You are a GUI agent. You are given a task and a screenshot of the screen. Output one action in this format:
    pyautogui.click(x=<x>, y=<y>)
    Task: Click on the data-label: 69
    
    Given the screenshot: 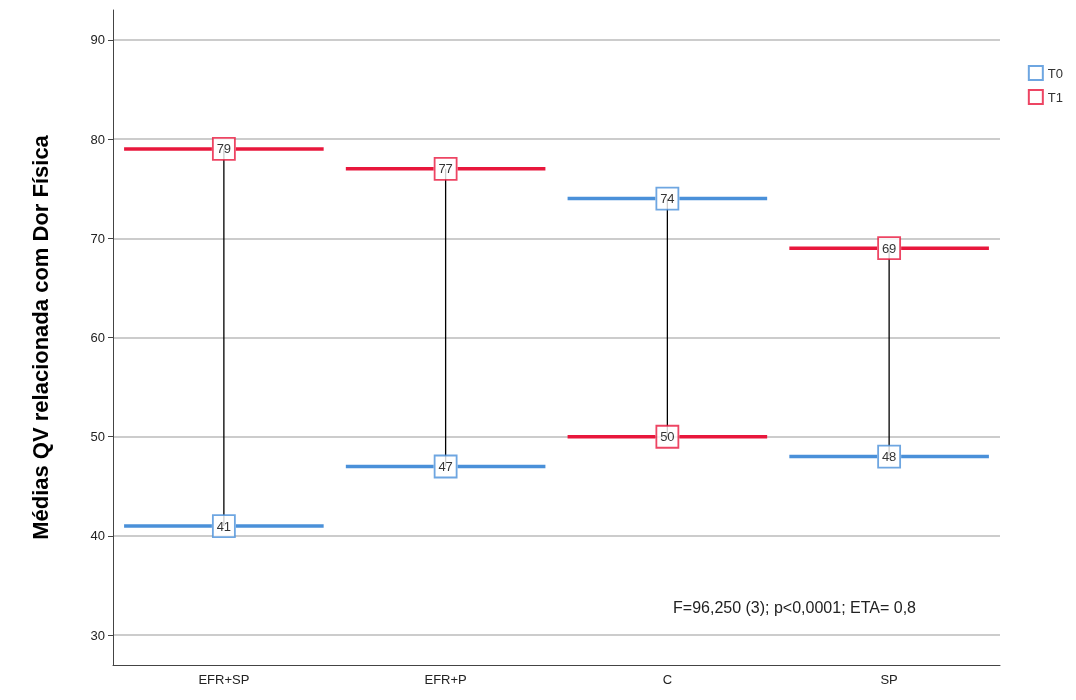 What is the action you would take?
    pyautogui.click(x=889, y=248)
    